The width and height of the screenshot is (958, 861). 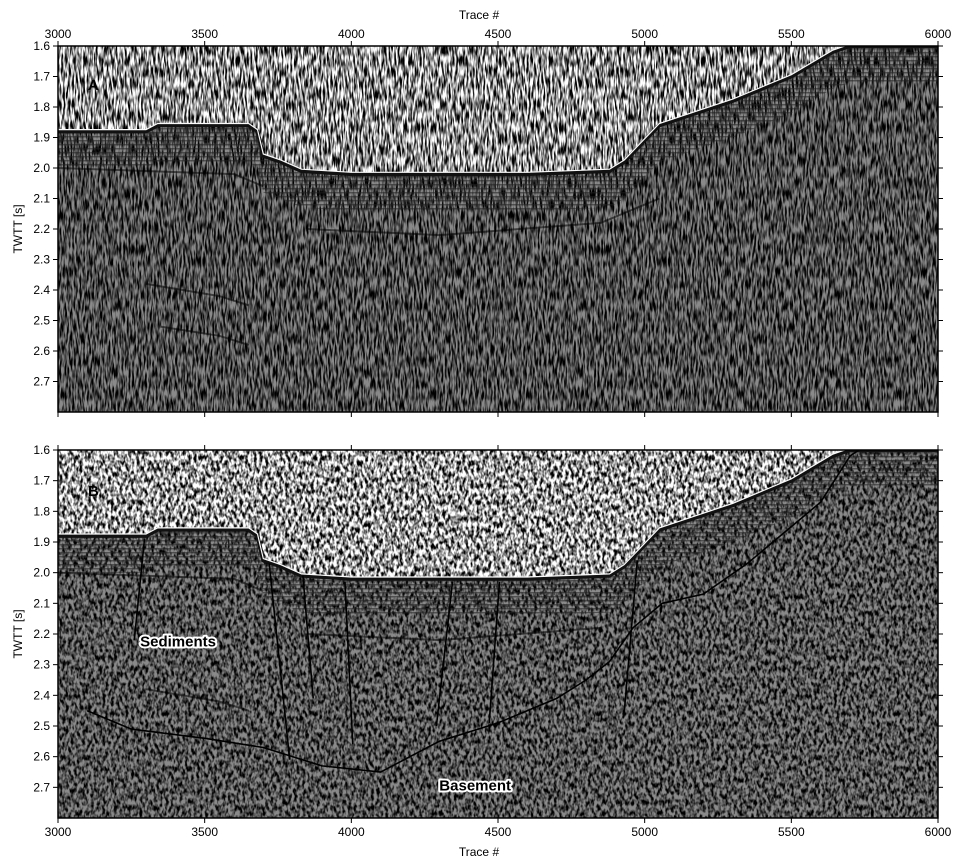 I want to click on sediments-label: Sediments, so click(x=178, y=641).